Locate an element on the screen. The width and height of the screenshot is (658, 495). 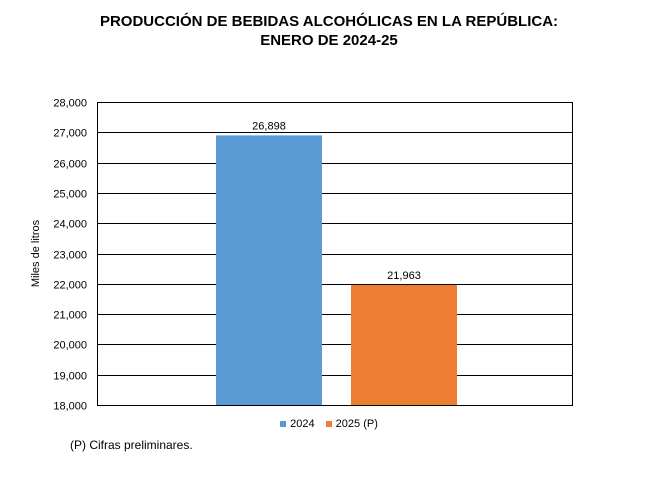
footnote: (P) Cifras preliminares. is located at coordinates (131, 445).